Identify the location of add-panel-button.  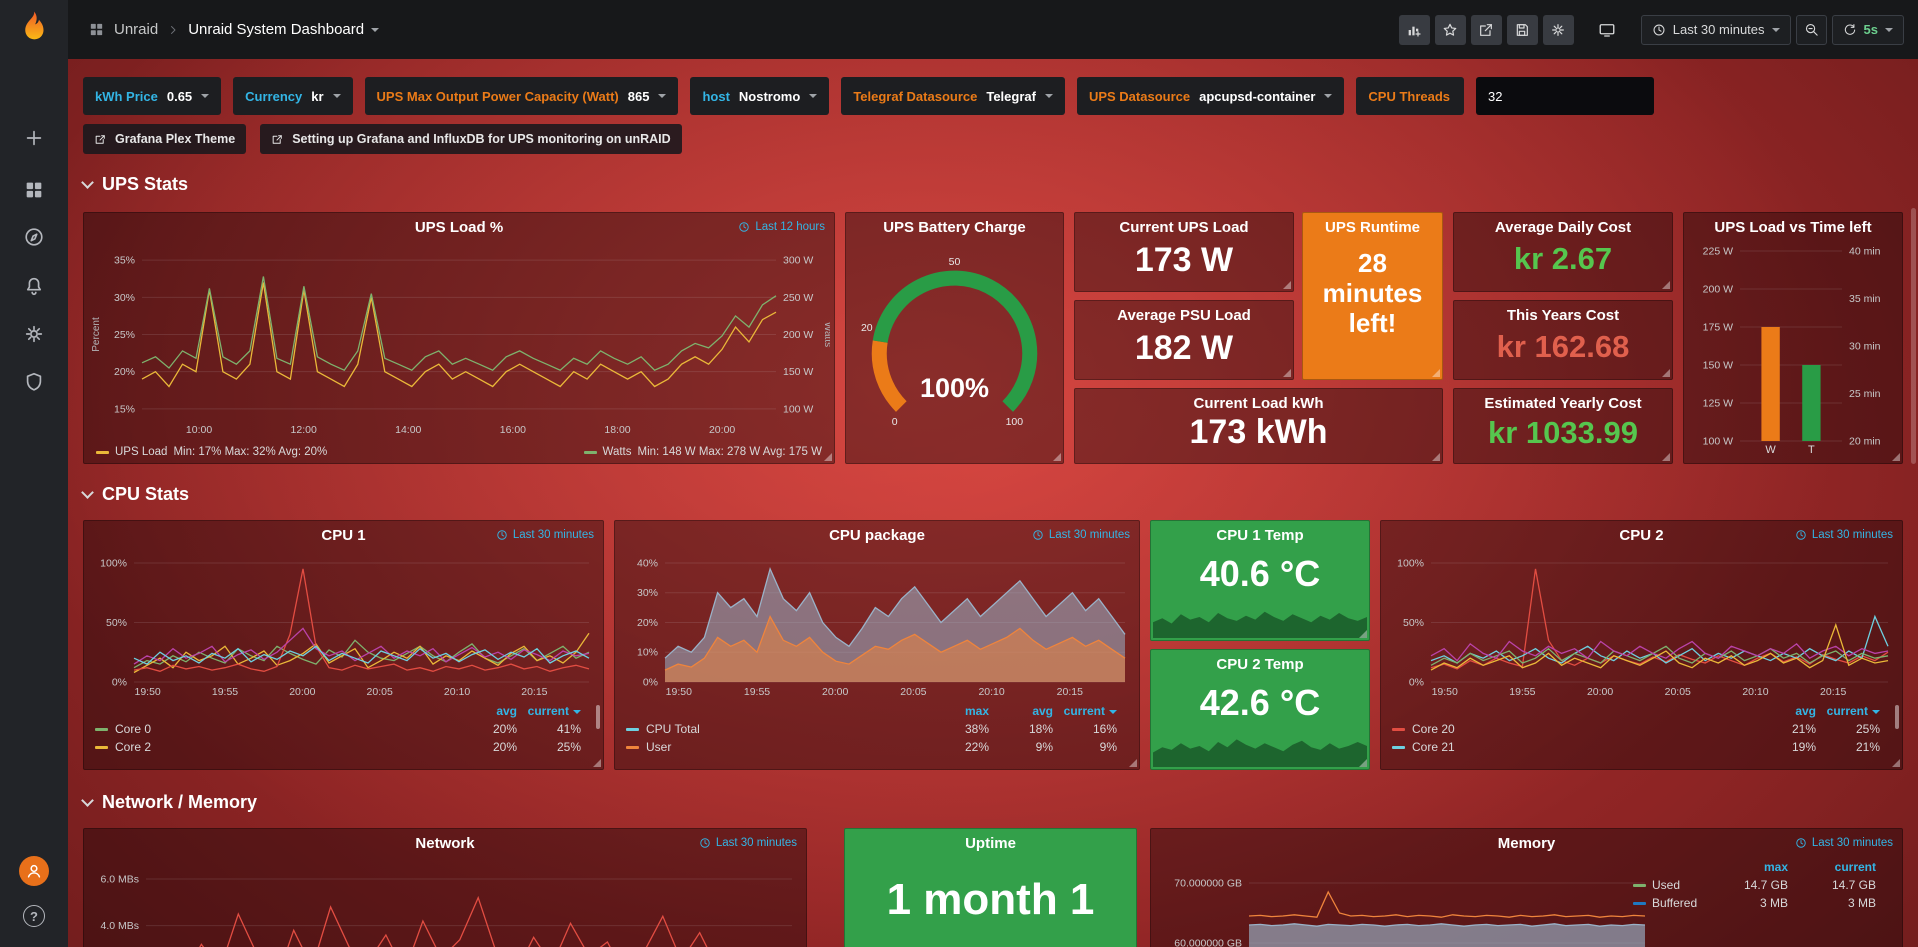
(1414, 29).